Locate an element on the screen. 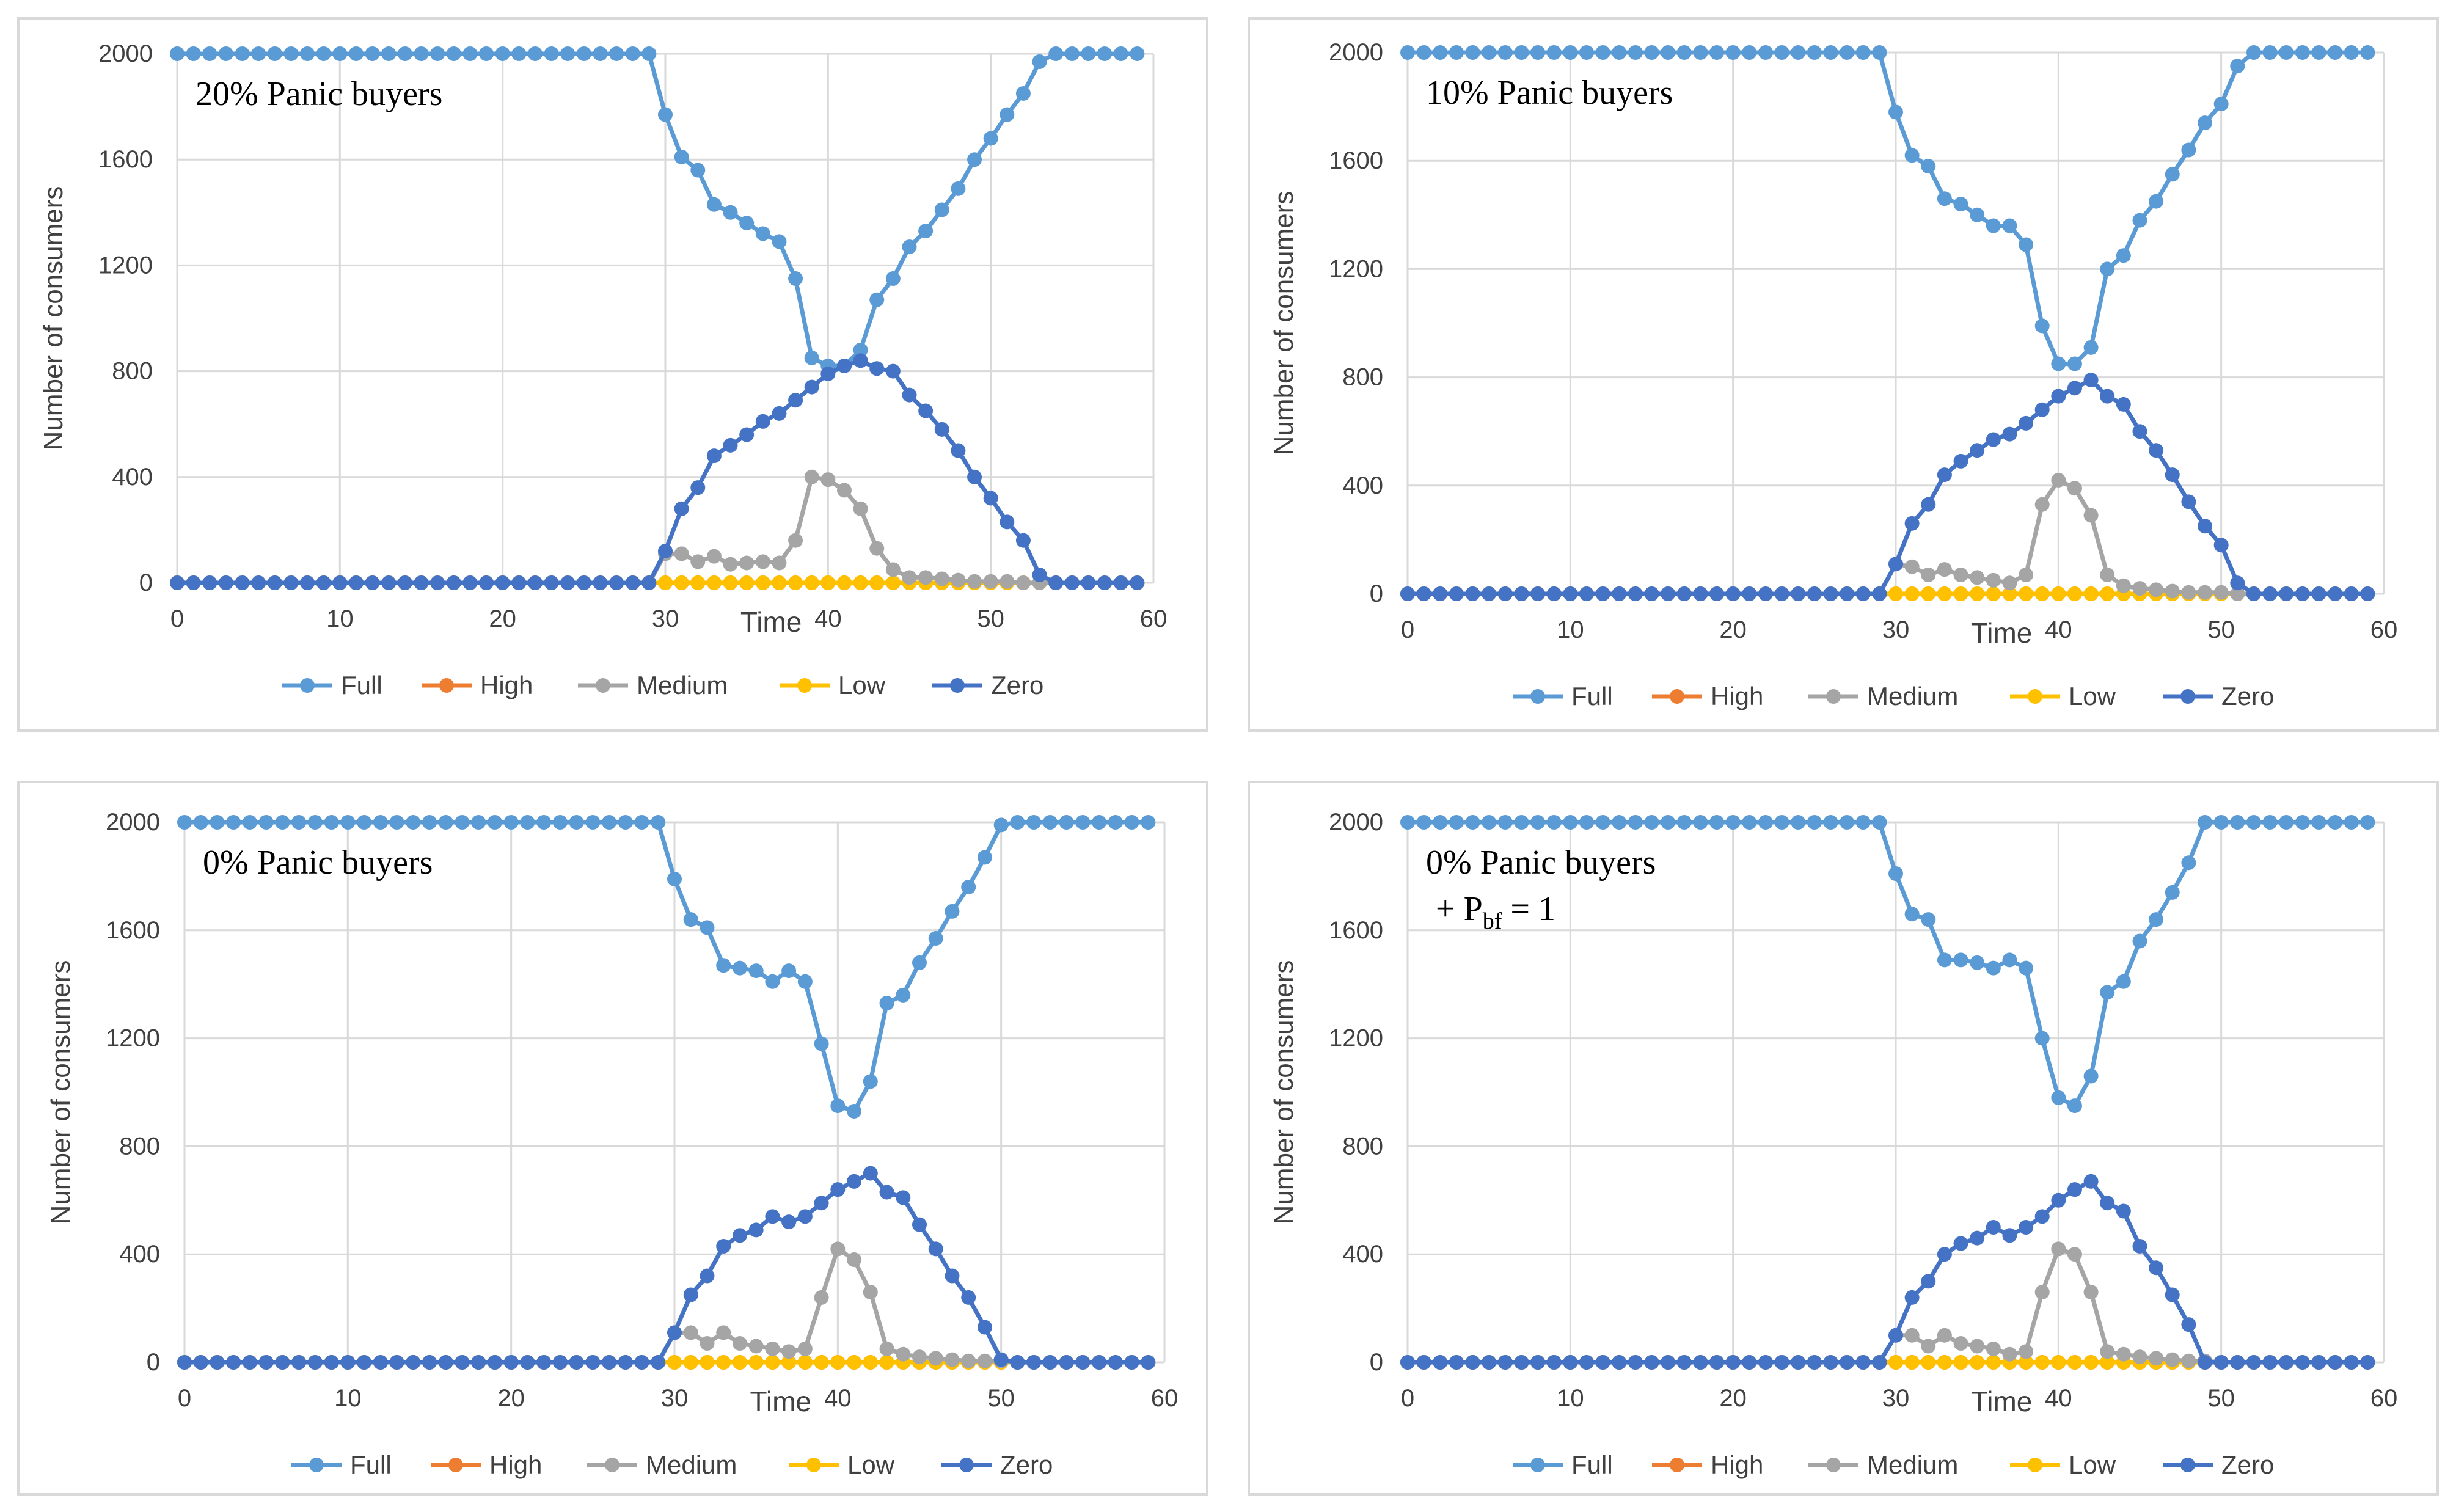 The width and height of the screenshot is (2456, 1512). x-tick-label: 0 is located at coordinates (184, 1399).